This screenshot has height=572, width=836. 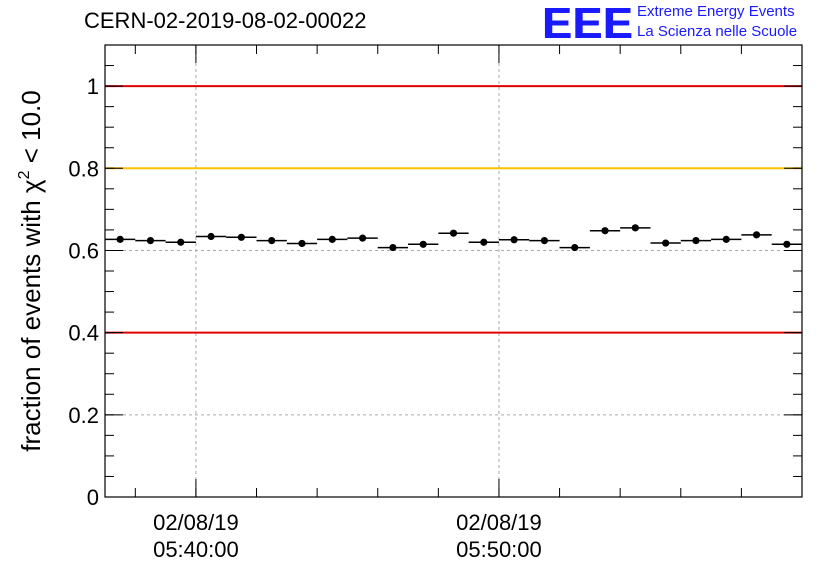 I want to click on eee-logo-mark: EEE, so click(x=588, y=24).